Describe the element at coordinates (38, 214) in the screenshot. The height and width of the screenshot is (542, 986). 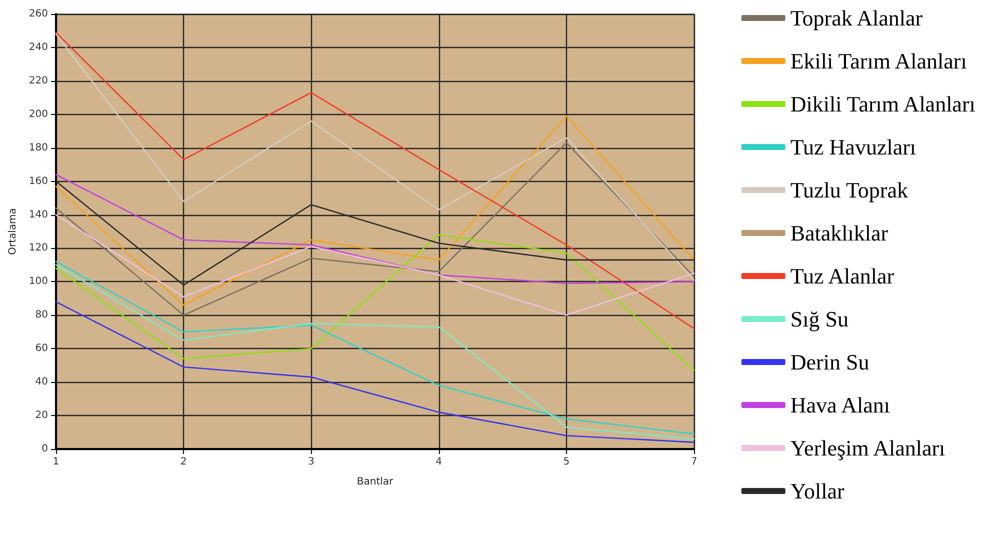
I see `y-tick-label: 140` at that location.